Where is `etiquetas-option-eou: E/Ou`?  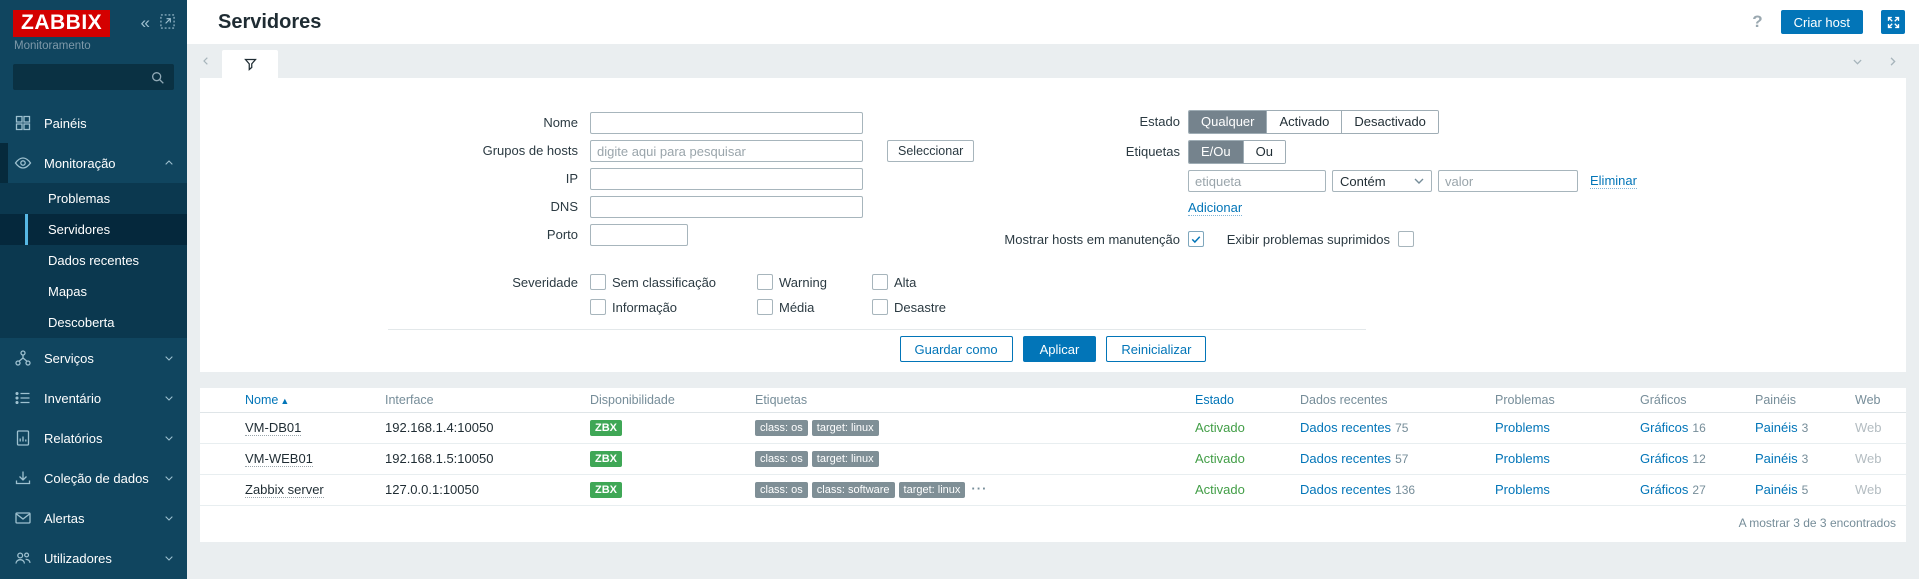 etiquetas-option-eou: E/Ou is located at coordinates (1216, 152).